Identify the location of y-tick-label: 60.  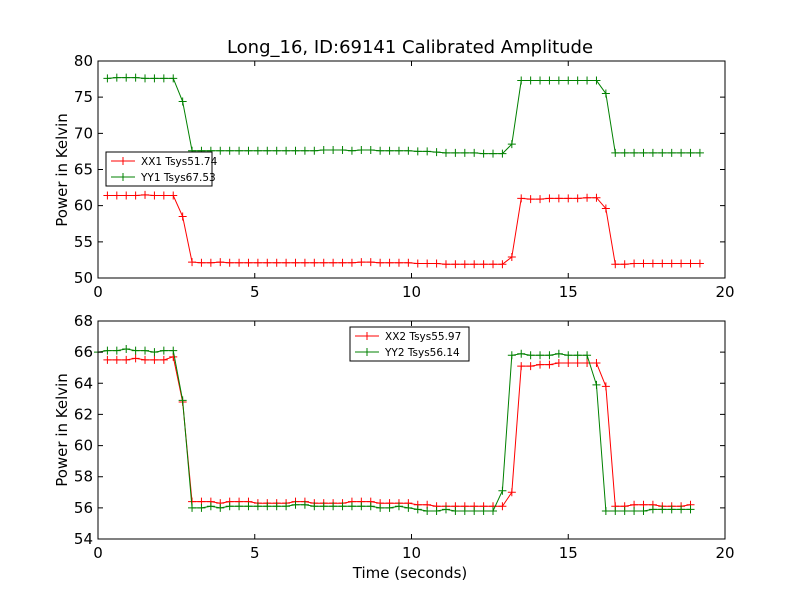
(83, 206).